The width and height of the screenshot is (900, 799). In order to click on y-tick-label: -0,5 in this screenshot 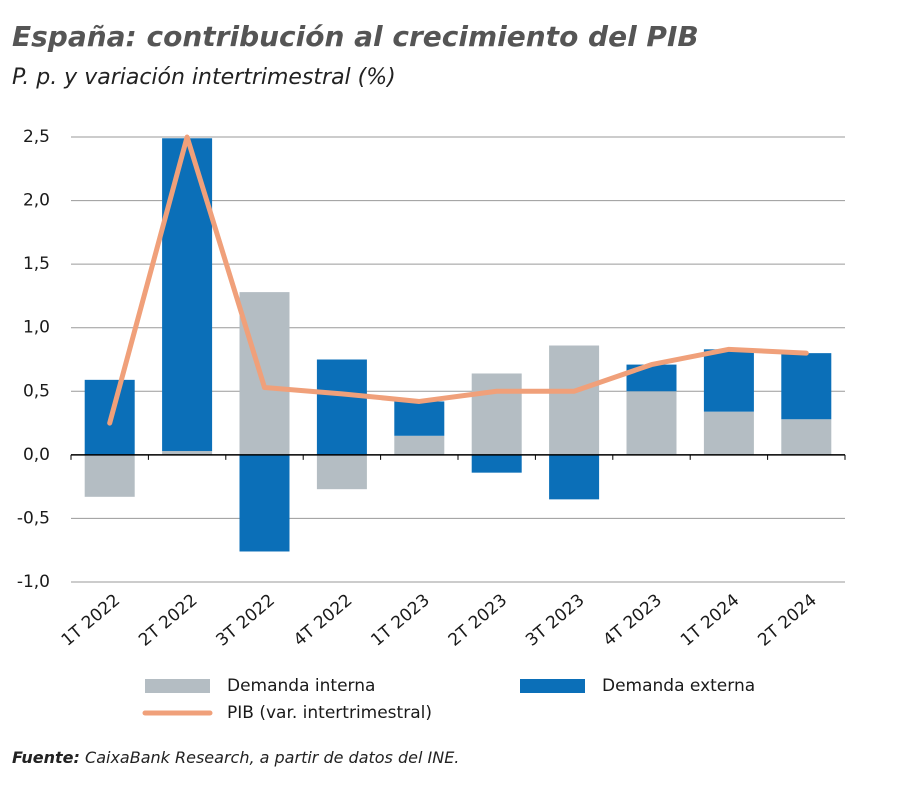, I will do `click(33, 518)`.